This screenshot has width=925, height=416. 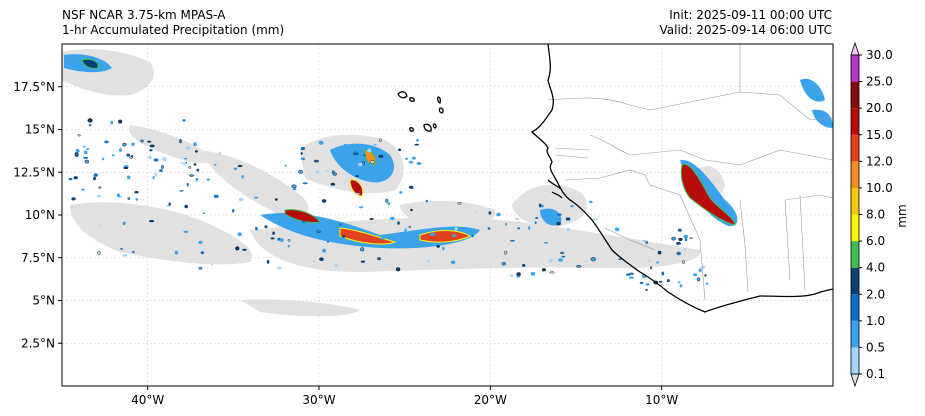 What do you see at coordinates (434, 126) in the screenshot?
I see `cape-verde-maio` at bounding box center [434, 126].